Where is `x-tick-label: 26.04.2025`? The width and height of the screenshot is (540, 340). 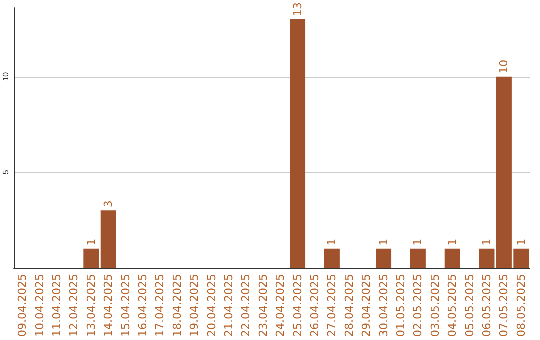
x-tick-label: 26.04.2025 is located at coordinates (315, 306).